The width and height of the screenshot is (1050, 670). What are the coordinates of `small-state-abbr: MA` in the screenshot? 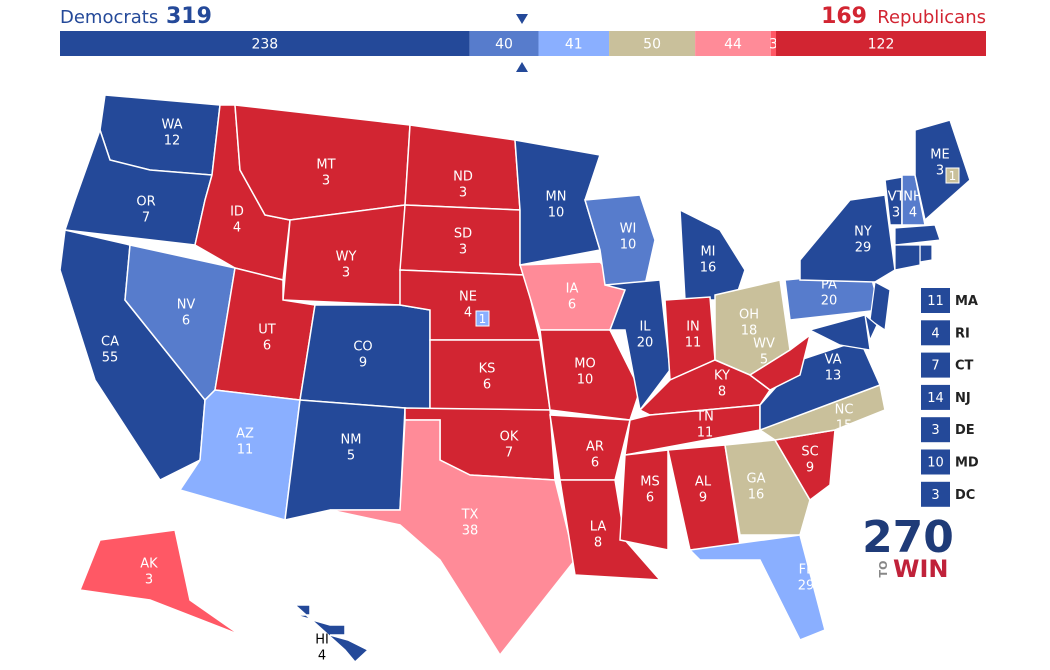 It's located at (966, 301).